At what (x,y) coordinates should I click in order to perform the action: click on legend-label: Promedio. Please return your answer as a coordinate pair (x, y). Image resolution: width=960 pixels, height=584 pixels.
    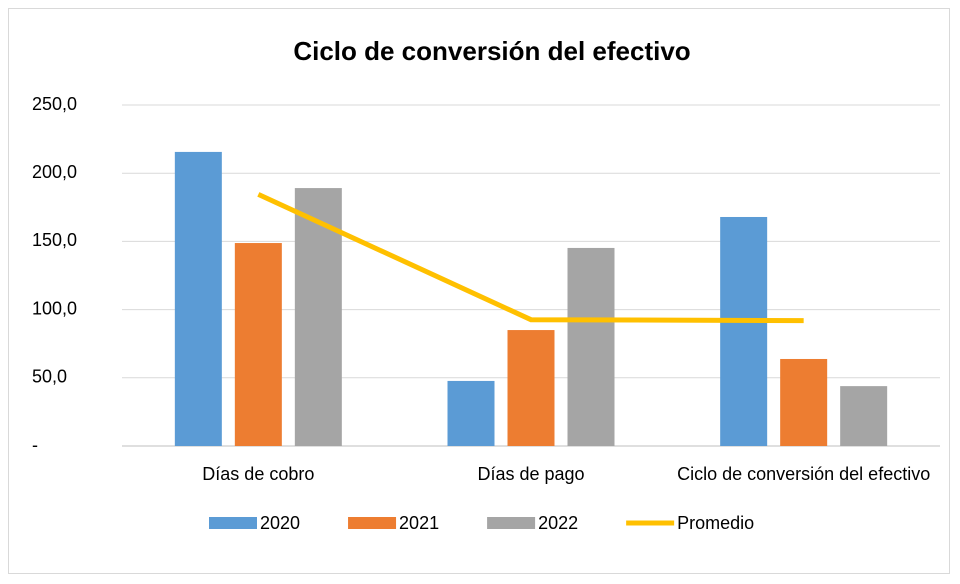
    Looking at the image, I should click on (715, 523).